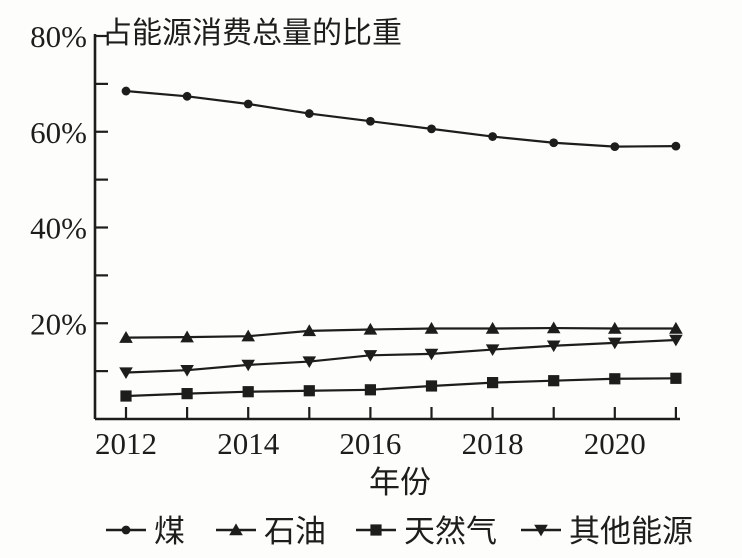 The width and height of the screenshot is (742, 558). What do you see at coordinates (252, 33) in the screenshot?
I see `chart-title: 占能源消费总量的比重` at bounding box center [252, 33].